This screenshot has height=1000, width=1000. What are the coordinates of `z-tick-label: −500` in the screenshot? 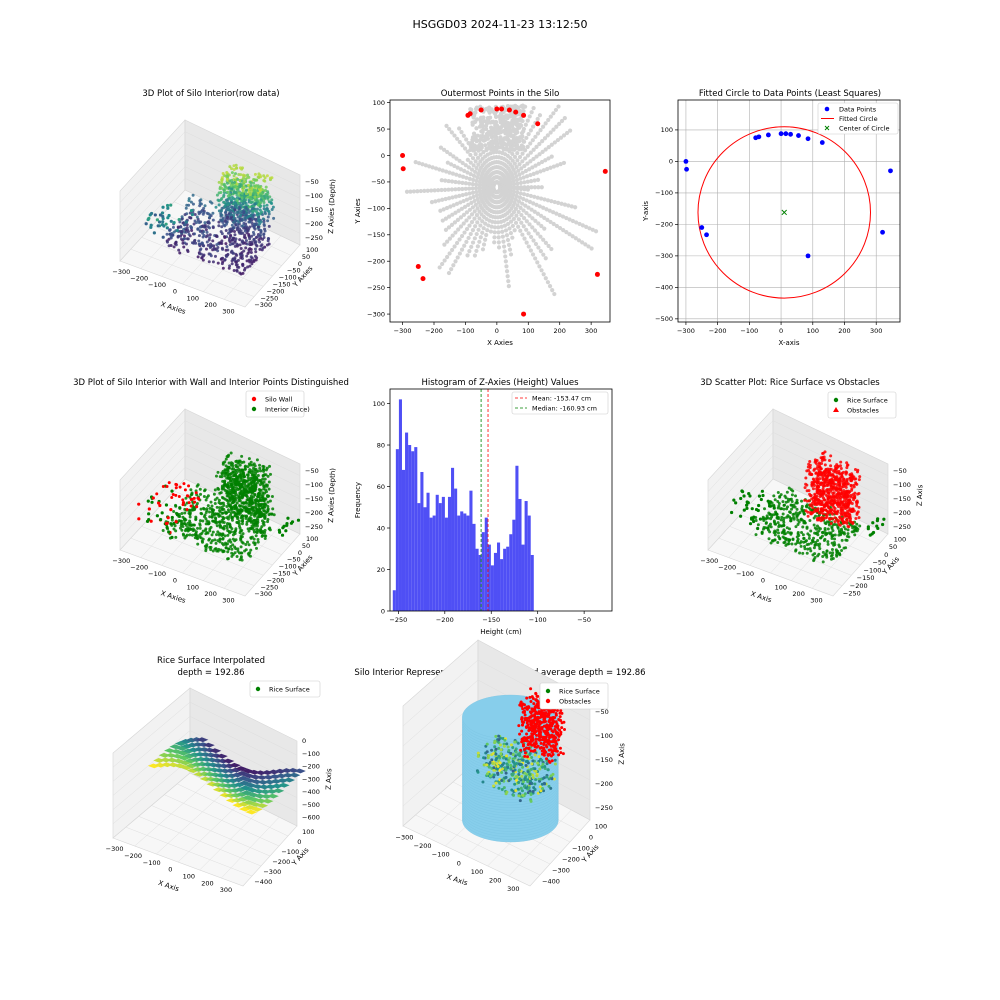 It's located at (311, 805).